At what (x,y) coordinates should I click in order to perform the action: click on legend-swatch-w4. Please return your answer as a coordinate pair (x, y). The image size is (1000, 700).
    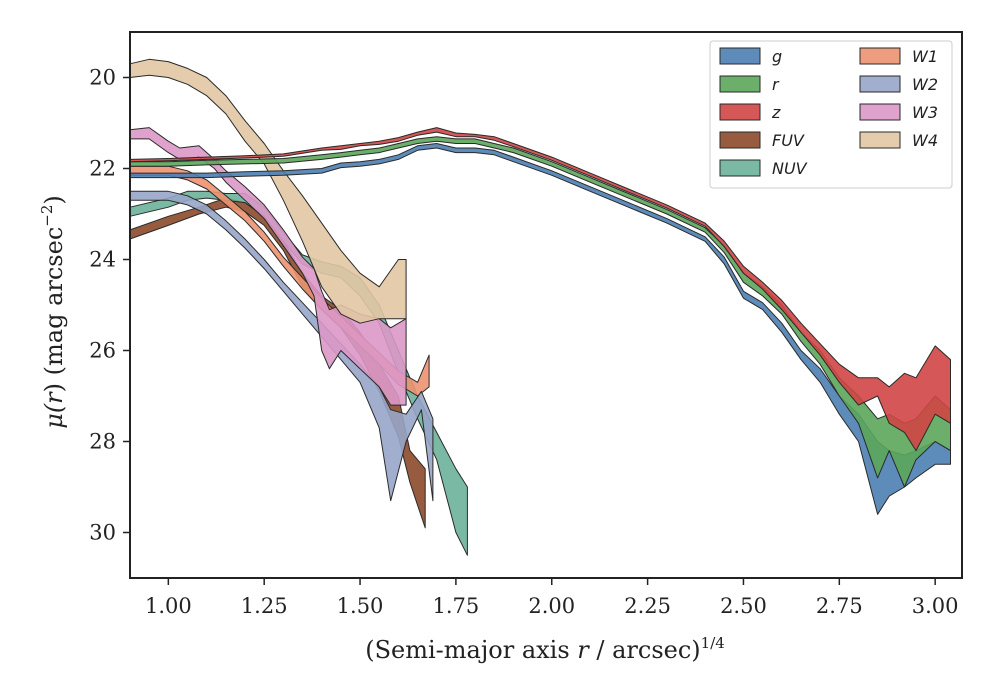
    Looking at the image, I should click on (880, 140).